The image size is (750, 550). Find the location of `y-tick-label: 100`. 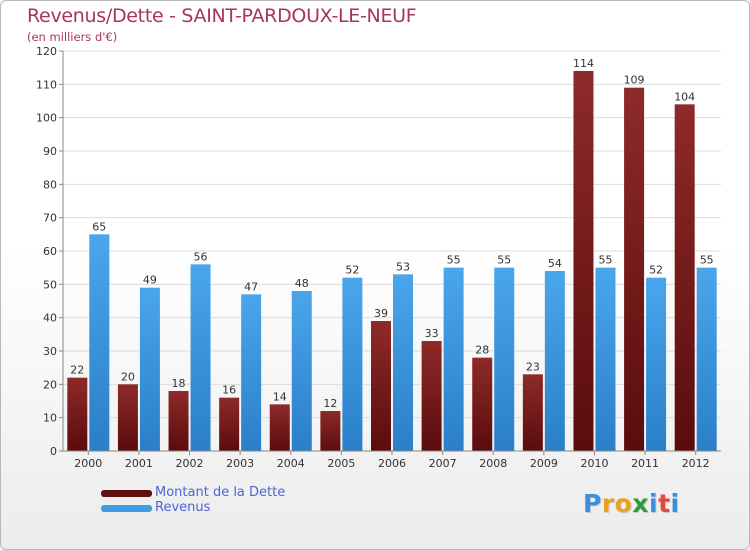

y-tick-label: 100 is located at coordinates (46, 118).